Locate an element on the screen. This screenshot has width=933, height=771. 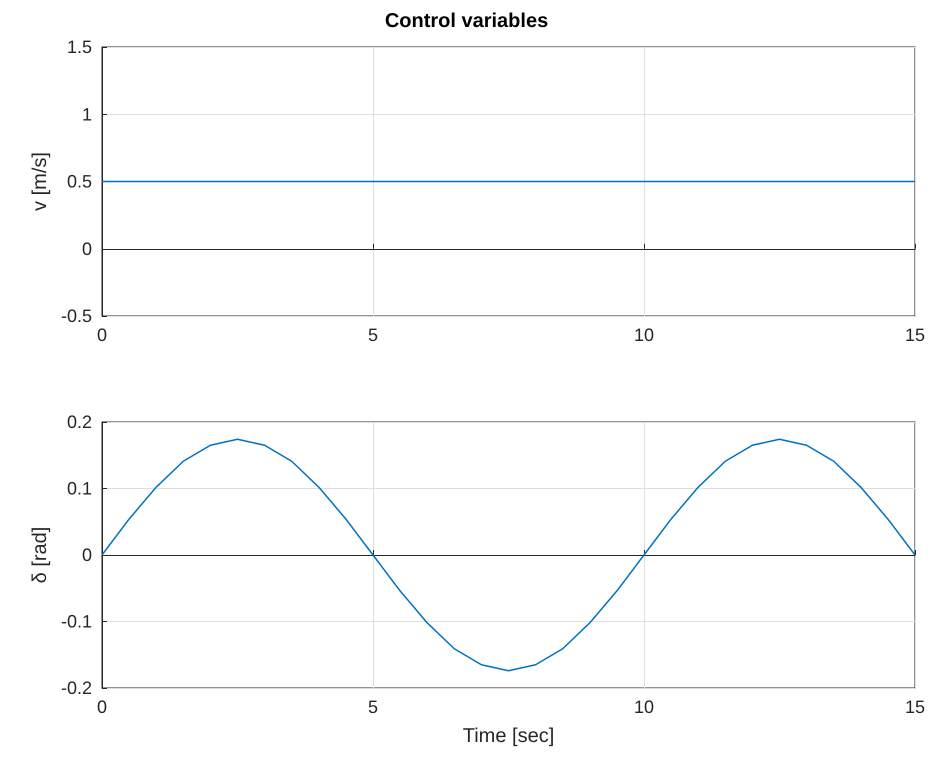
y-tick-label: 1 is located at coordinates (87, 114).